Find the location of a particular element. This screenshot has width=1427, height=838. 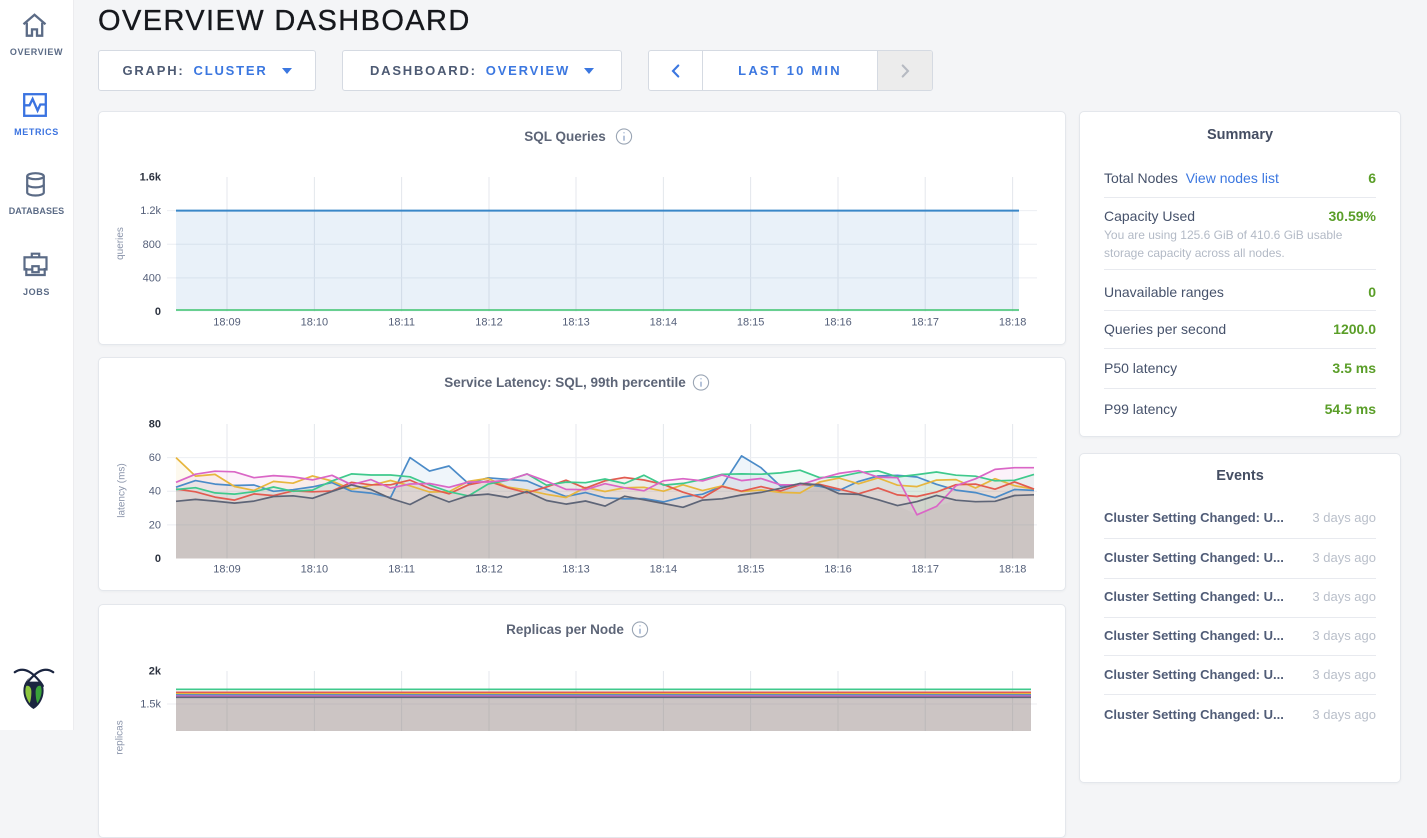

svg-text: 60 is located at coordinates (155, 458).